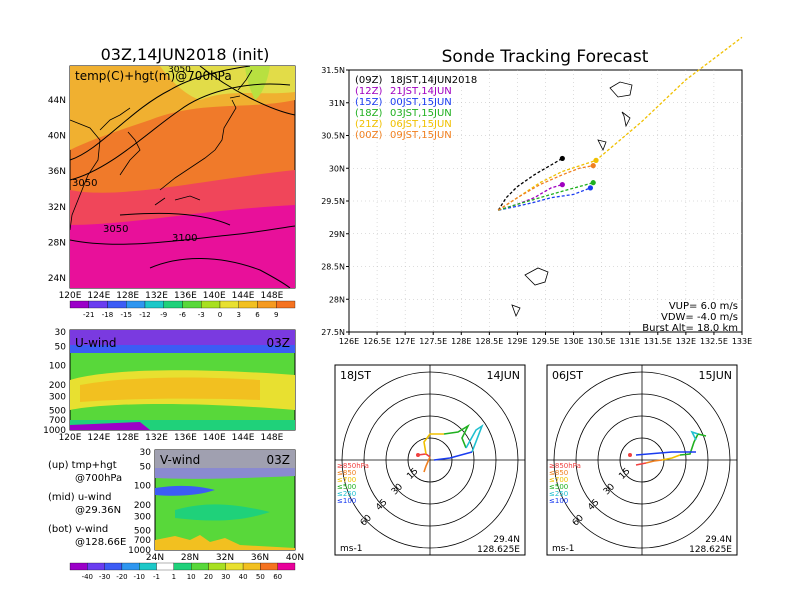 The height and width of the screenshot is (612, 792). What do you see at coordinates (337, 299) in the screenshot?
I see `y-tick-label: 28N` at bounding box center [337, 299].